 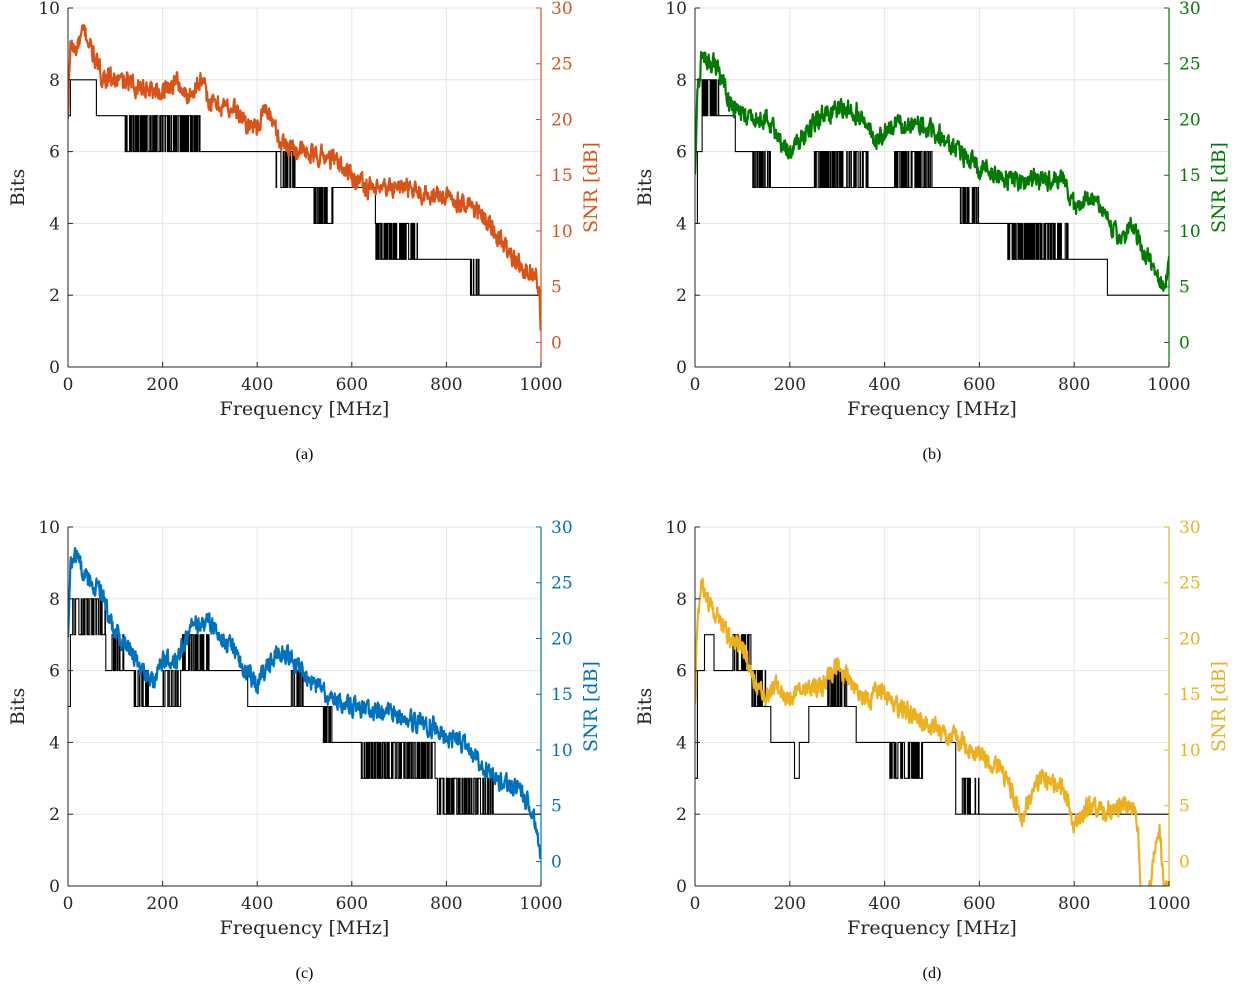 I want to click on panel-caption: (d), so click(x=932, y=973).